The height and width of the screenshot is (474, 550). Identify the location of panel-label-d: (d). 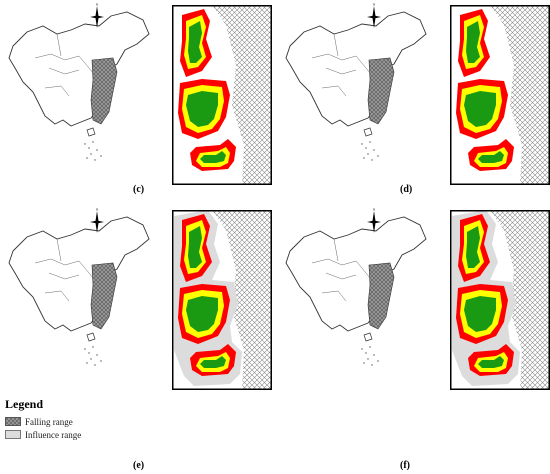
(406, 189).